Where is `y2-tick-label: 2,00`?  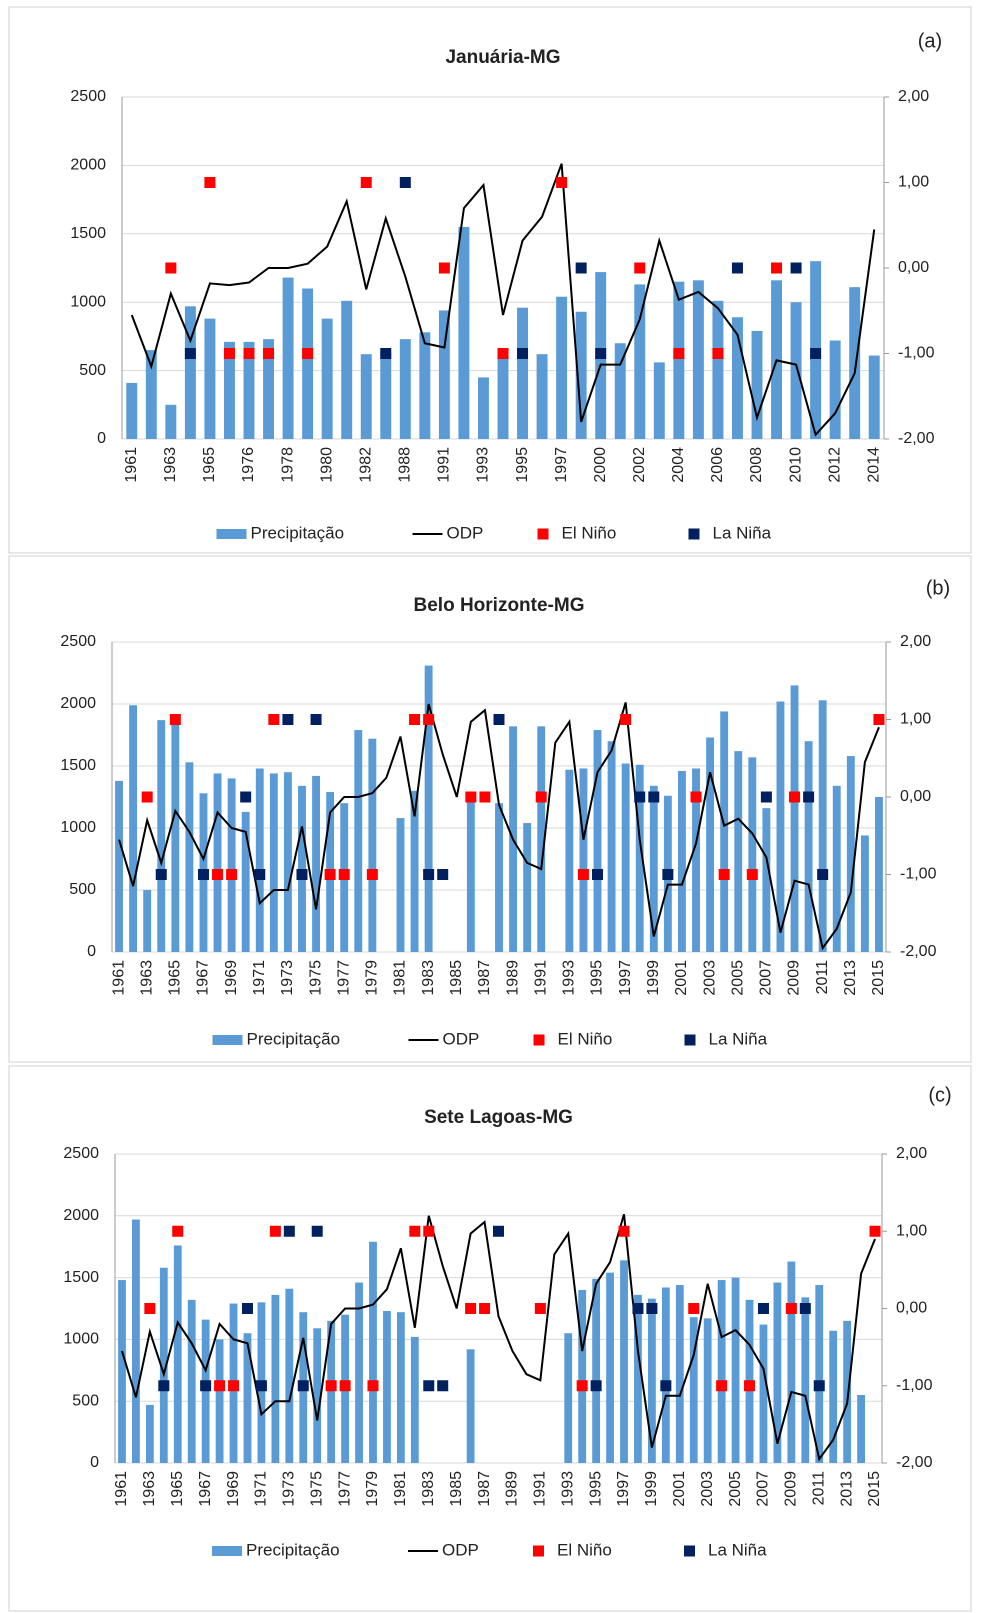
y2-tick-label: 2,00 is located at coordinates (911, 1153).